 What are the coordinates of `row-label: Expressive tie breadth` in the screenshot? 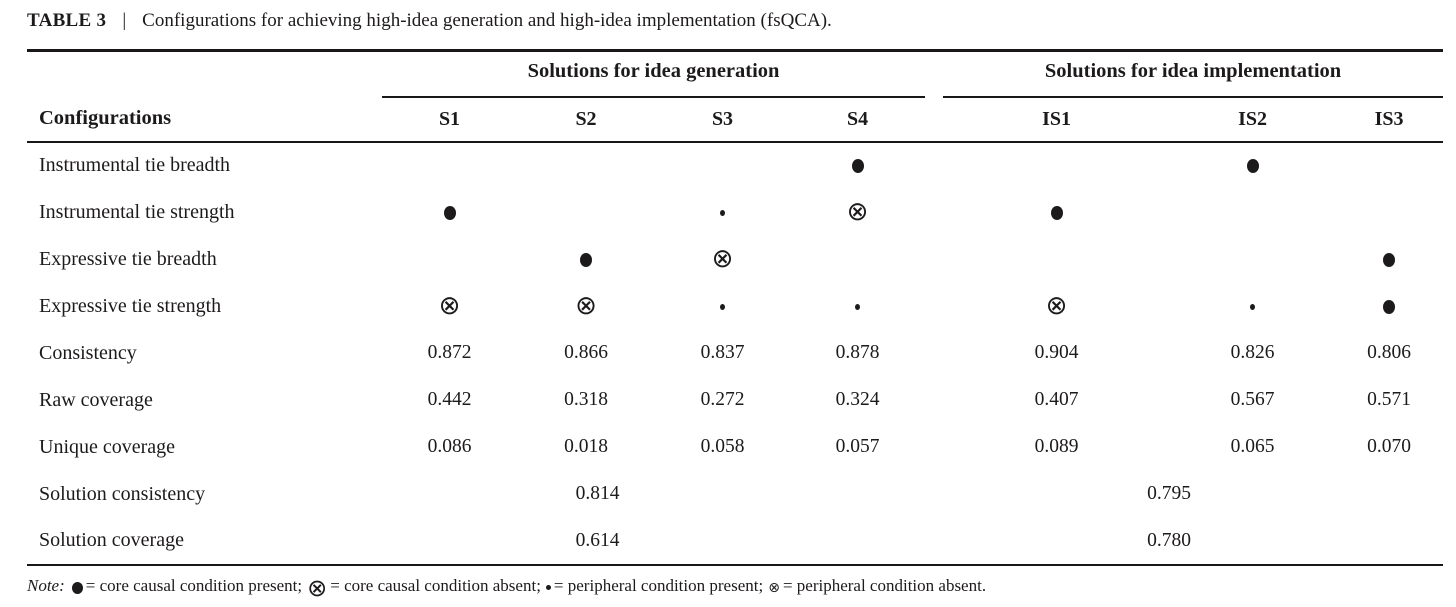 It's located at (128, 258).